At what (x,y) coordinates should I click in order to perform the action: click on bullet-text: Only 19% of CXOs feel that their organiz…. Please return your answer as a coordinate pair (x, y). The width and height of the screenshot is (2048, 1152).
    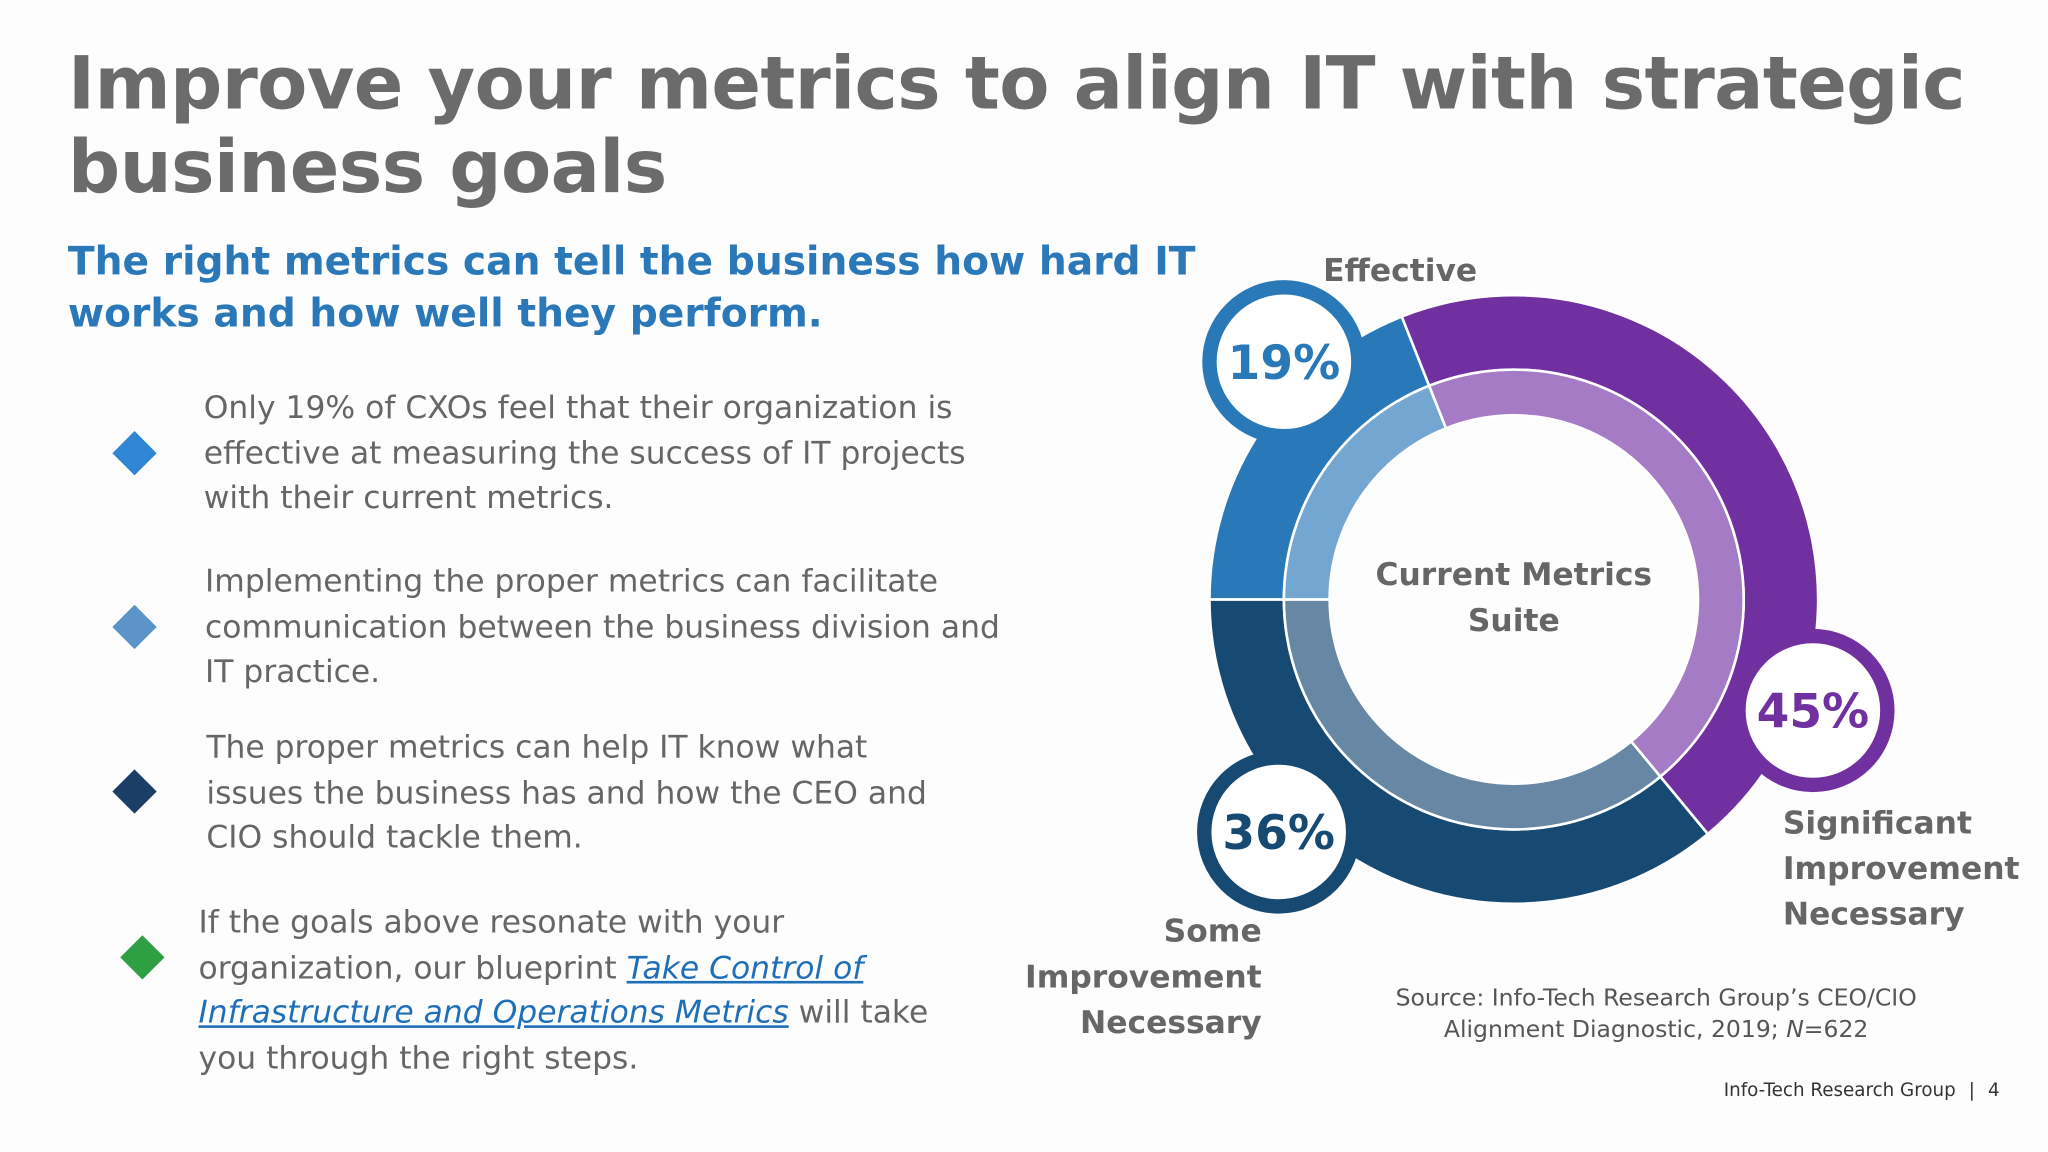
    Looking at the image, I should click on (584, 452).